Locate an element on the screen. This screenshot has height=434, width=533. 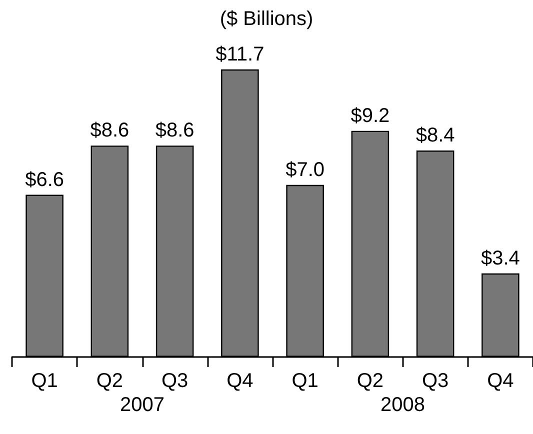
data-label: $3.4 is located at coordinates (500, 258).